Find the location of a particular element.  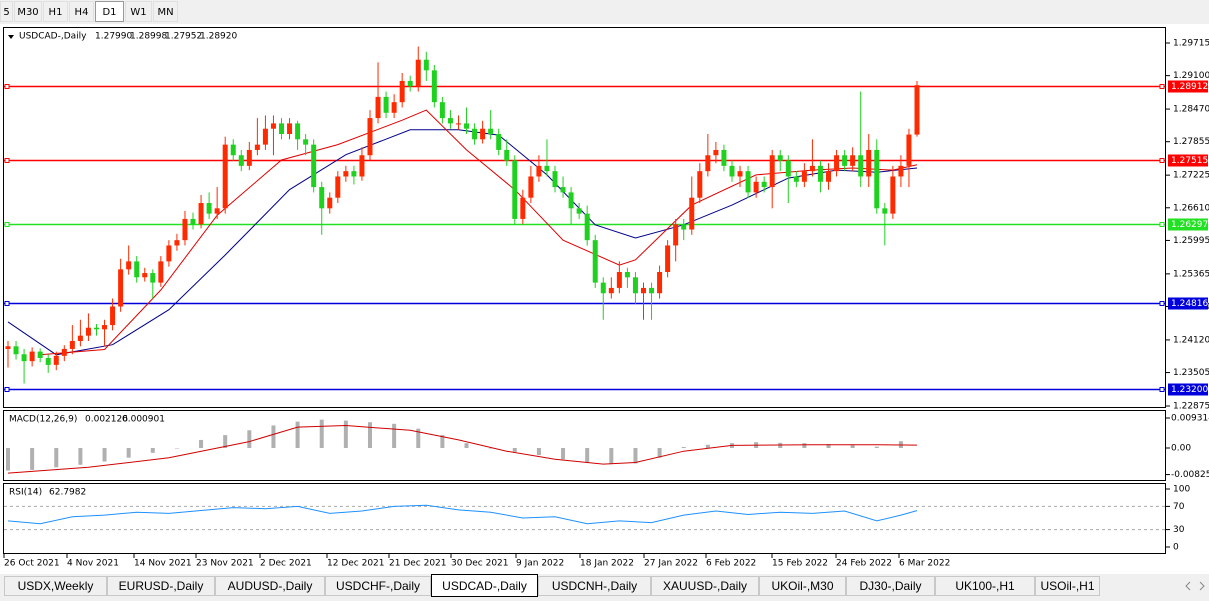

chart-tab-label: UKOil-,M30 is located at coordinates (802, 586).